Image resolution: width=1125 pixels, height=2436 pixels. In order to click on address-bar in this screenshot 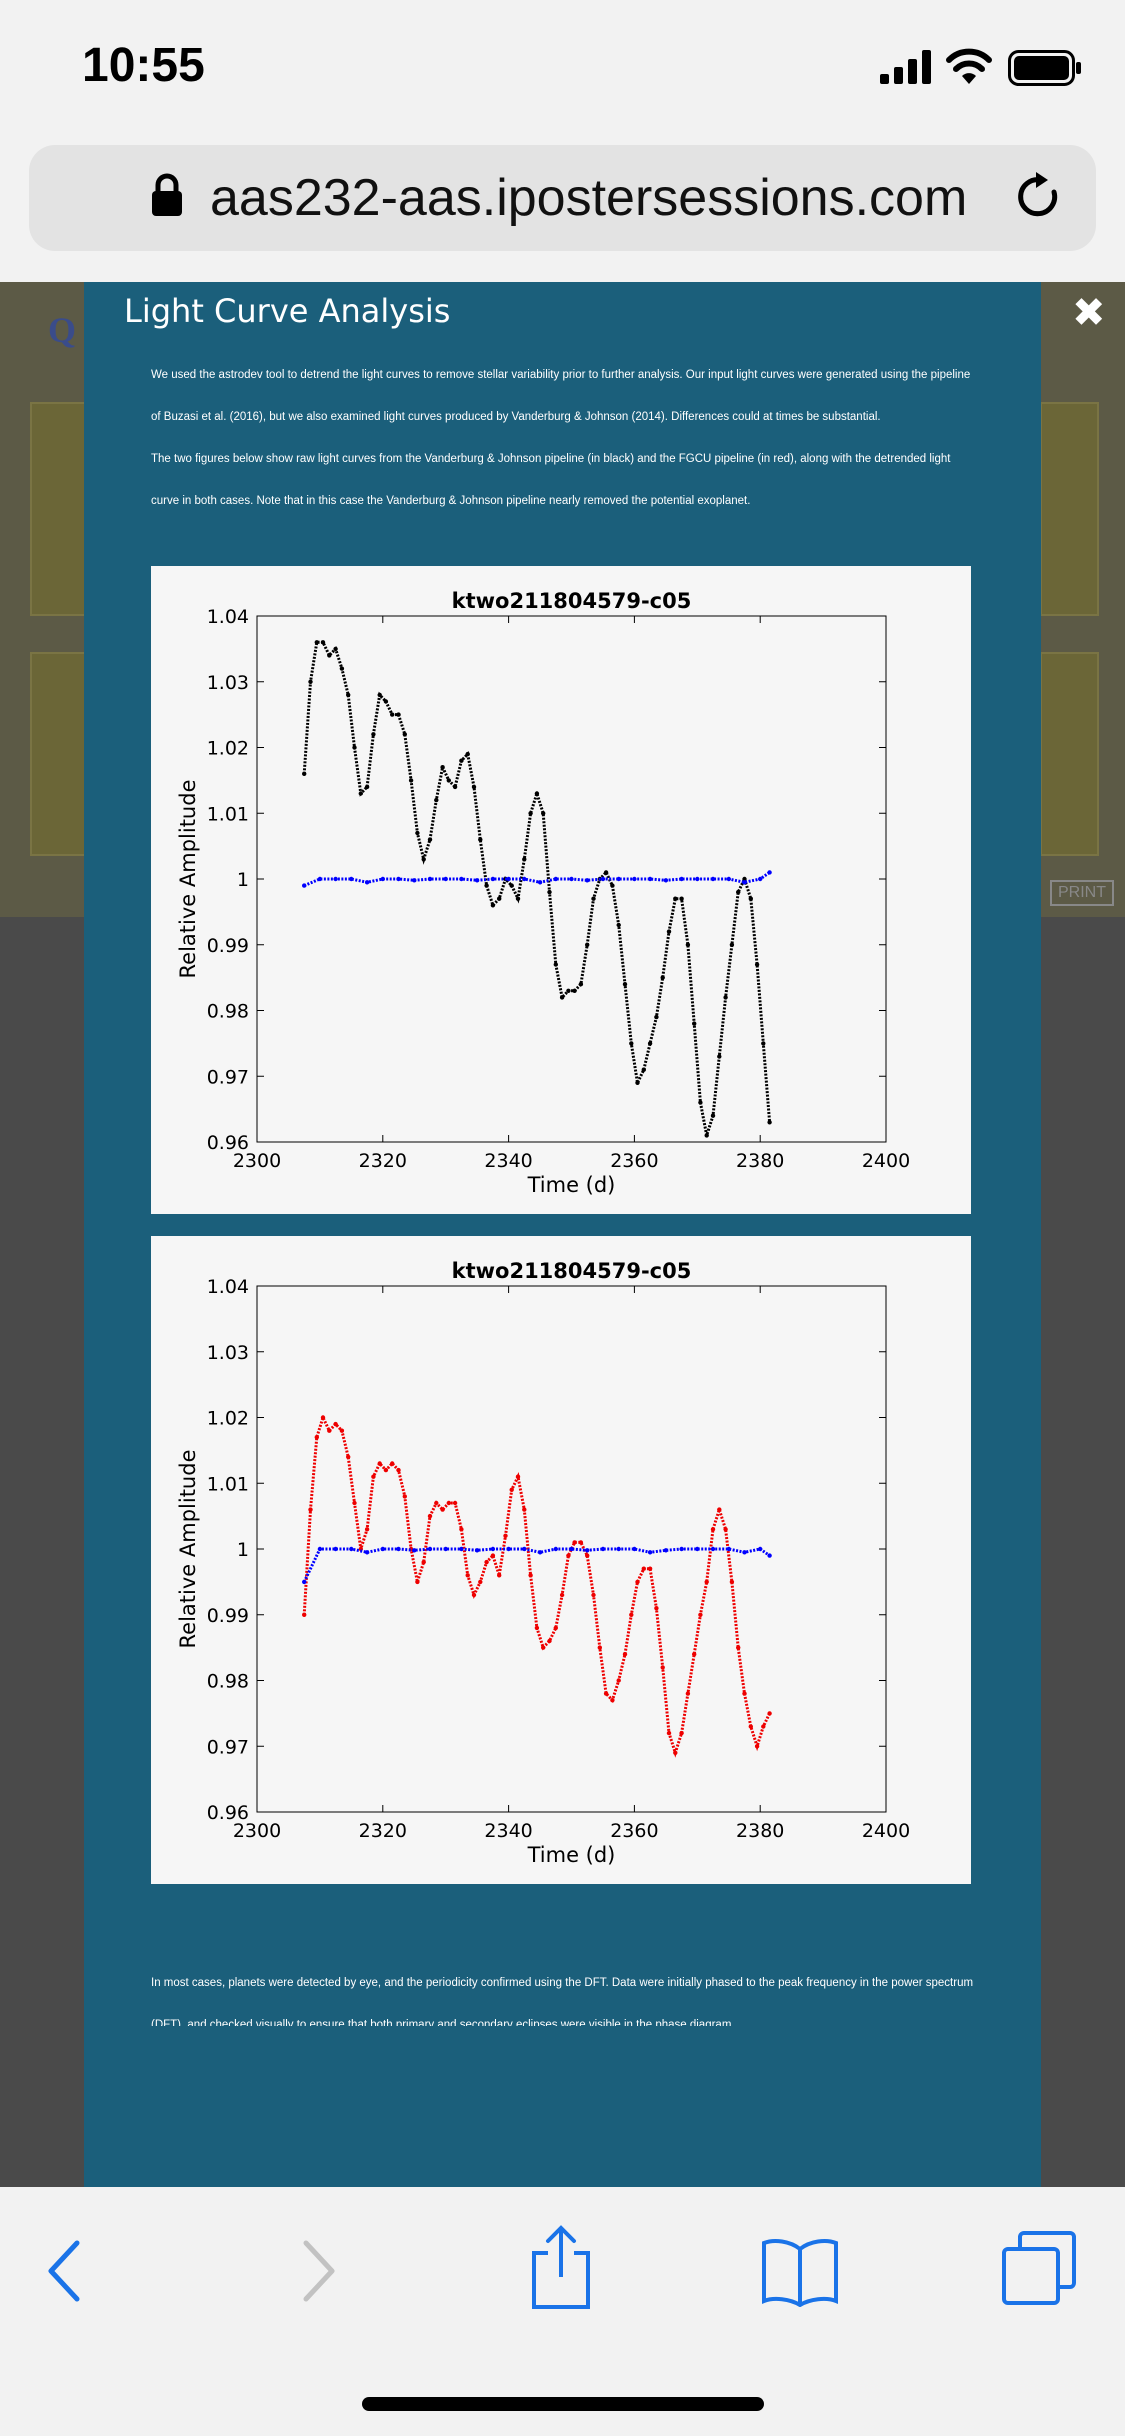, I will do `click(562, 198)`.